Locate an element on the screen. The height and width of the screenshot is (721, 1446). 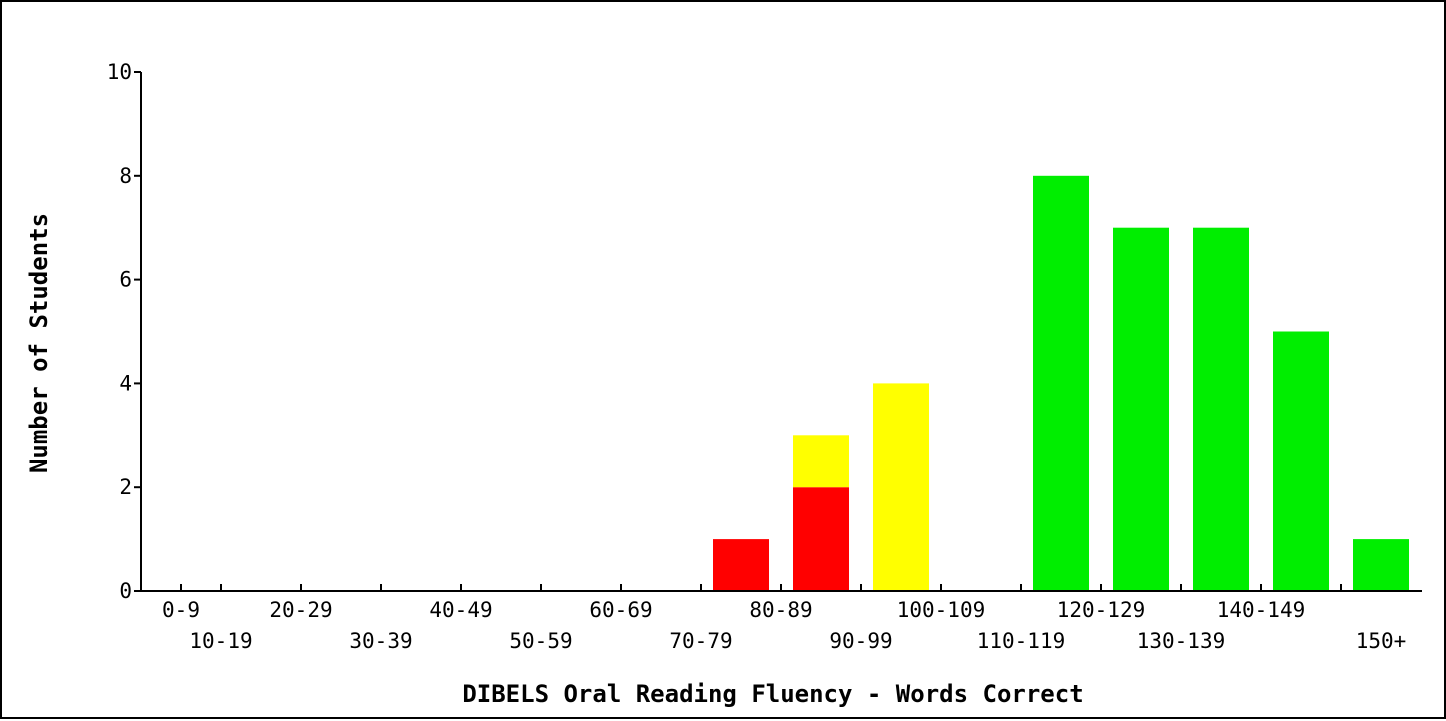
y-tick-label: 8 is located at coordinates (125, 176).